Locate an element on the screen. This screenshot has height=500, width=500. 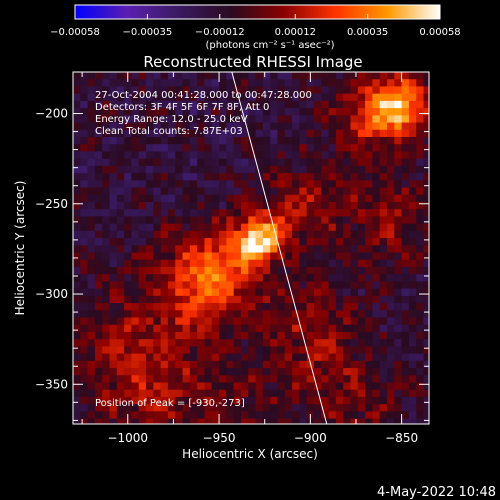
footer-timestamp: 4-May-2022 10:48 is located at coordinates (436, 492).